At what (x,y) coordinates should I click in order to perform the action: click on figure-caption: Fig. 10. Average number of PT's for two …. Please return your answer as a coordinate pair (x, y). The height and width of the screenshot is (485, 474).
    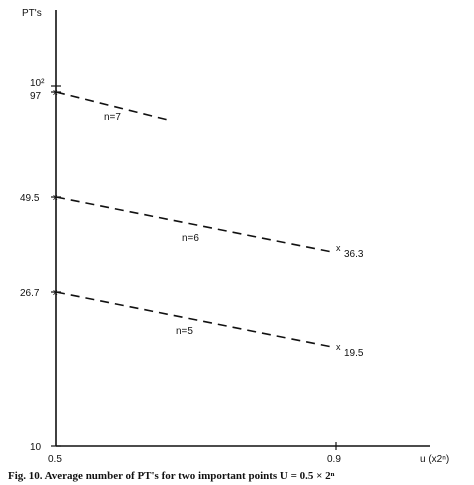
    Looking at the image, I should click on (171, 476).